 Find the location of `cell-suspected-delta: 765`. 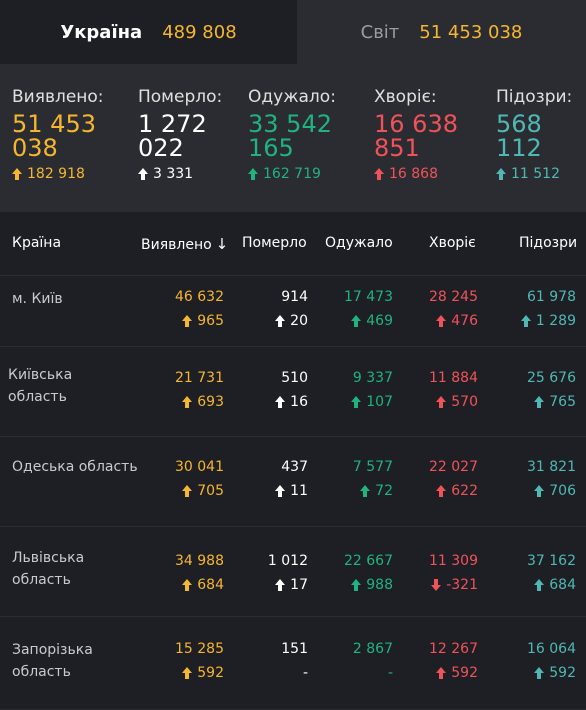

cell-suspected-delta: 765 is located at coordinates (555, 402).